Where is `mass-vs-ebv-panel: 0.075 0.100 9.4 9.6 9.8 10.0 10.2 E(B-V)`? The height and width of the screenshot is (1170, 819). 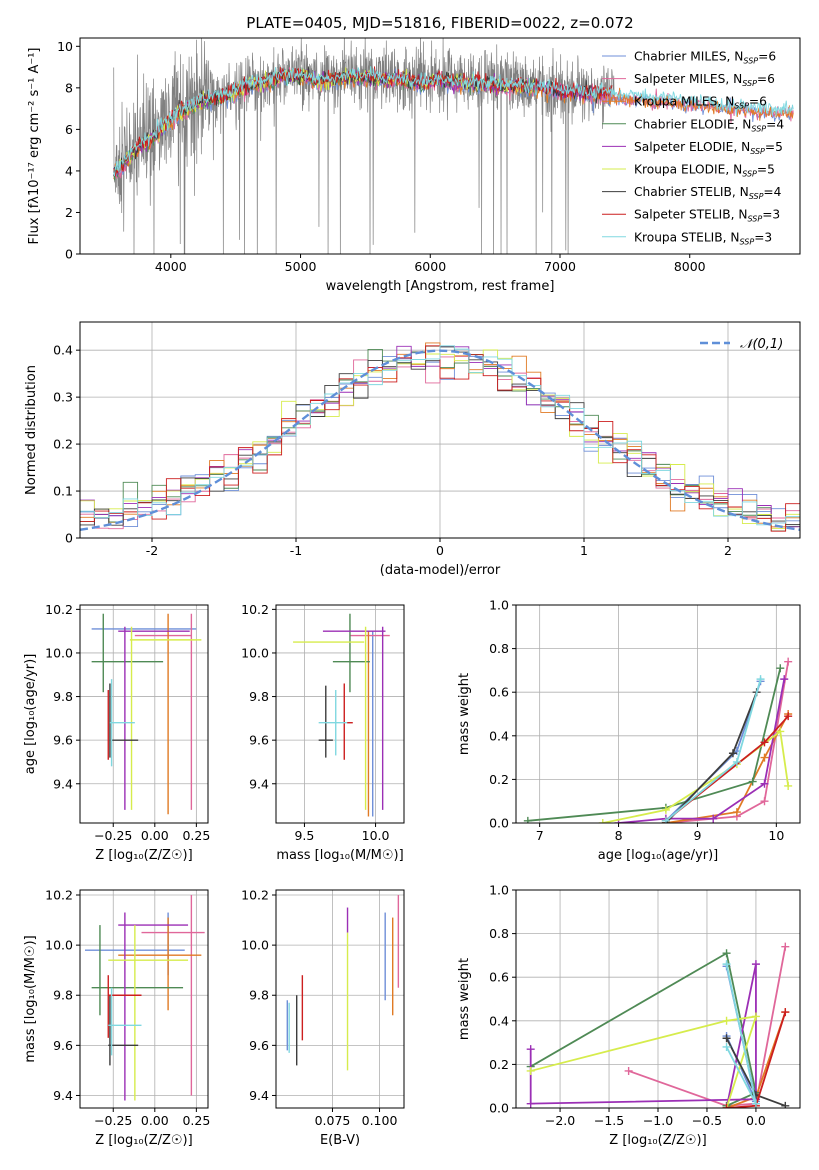
mass-vs-ebv-panel: 0.075 0.100 9.4 9.6 9.8 10.0 10.2 E(B-V) is located at coordinates (323, 1018).